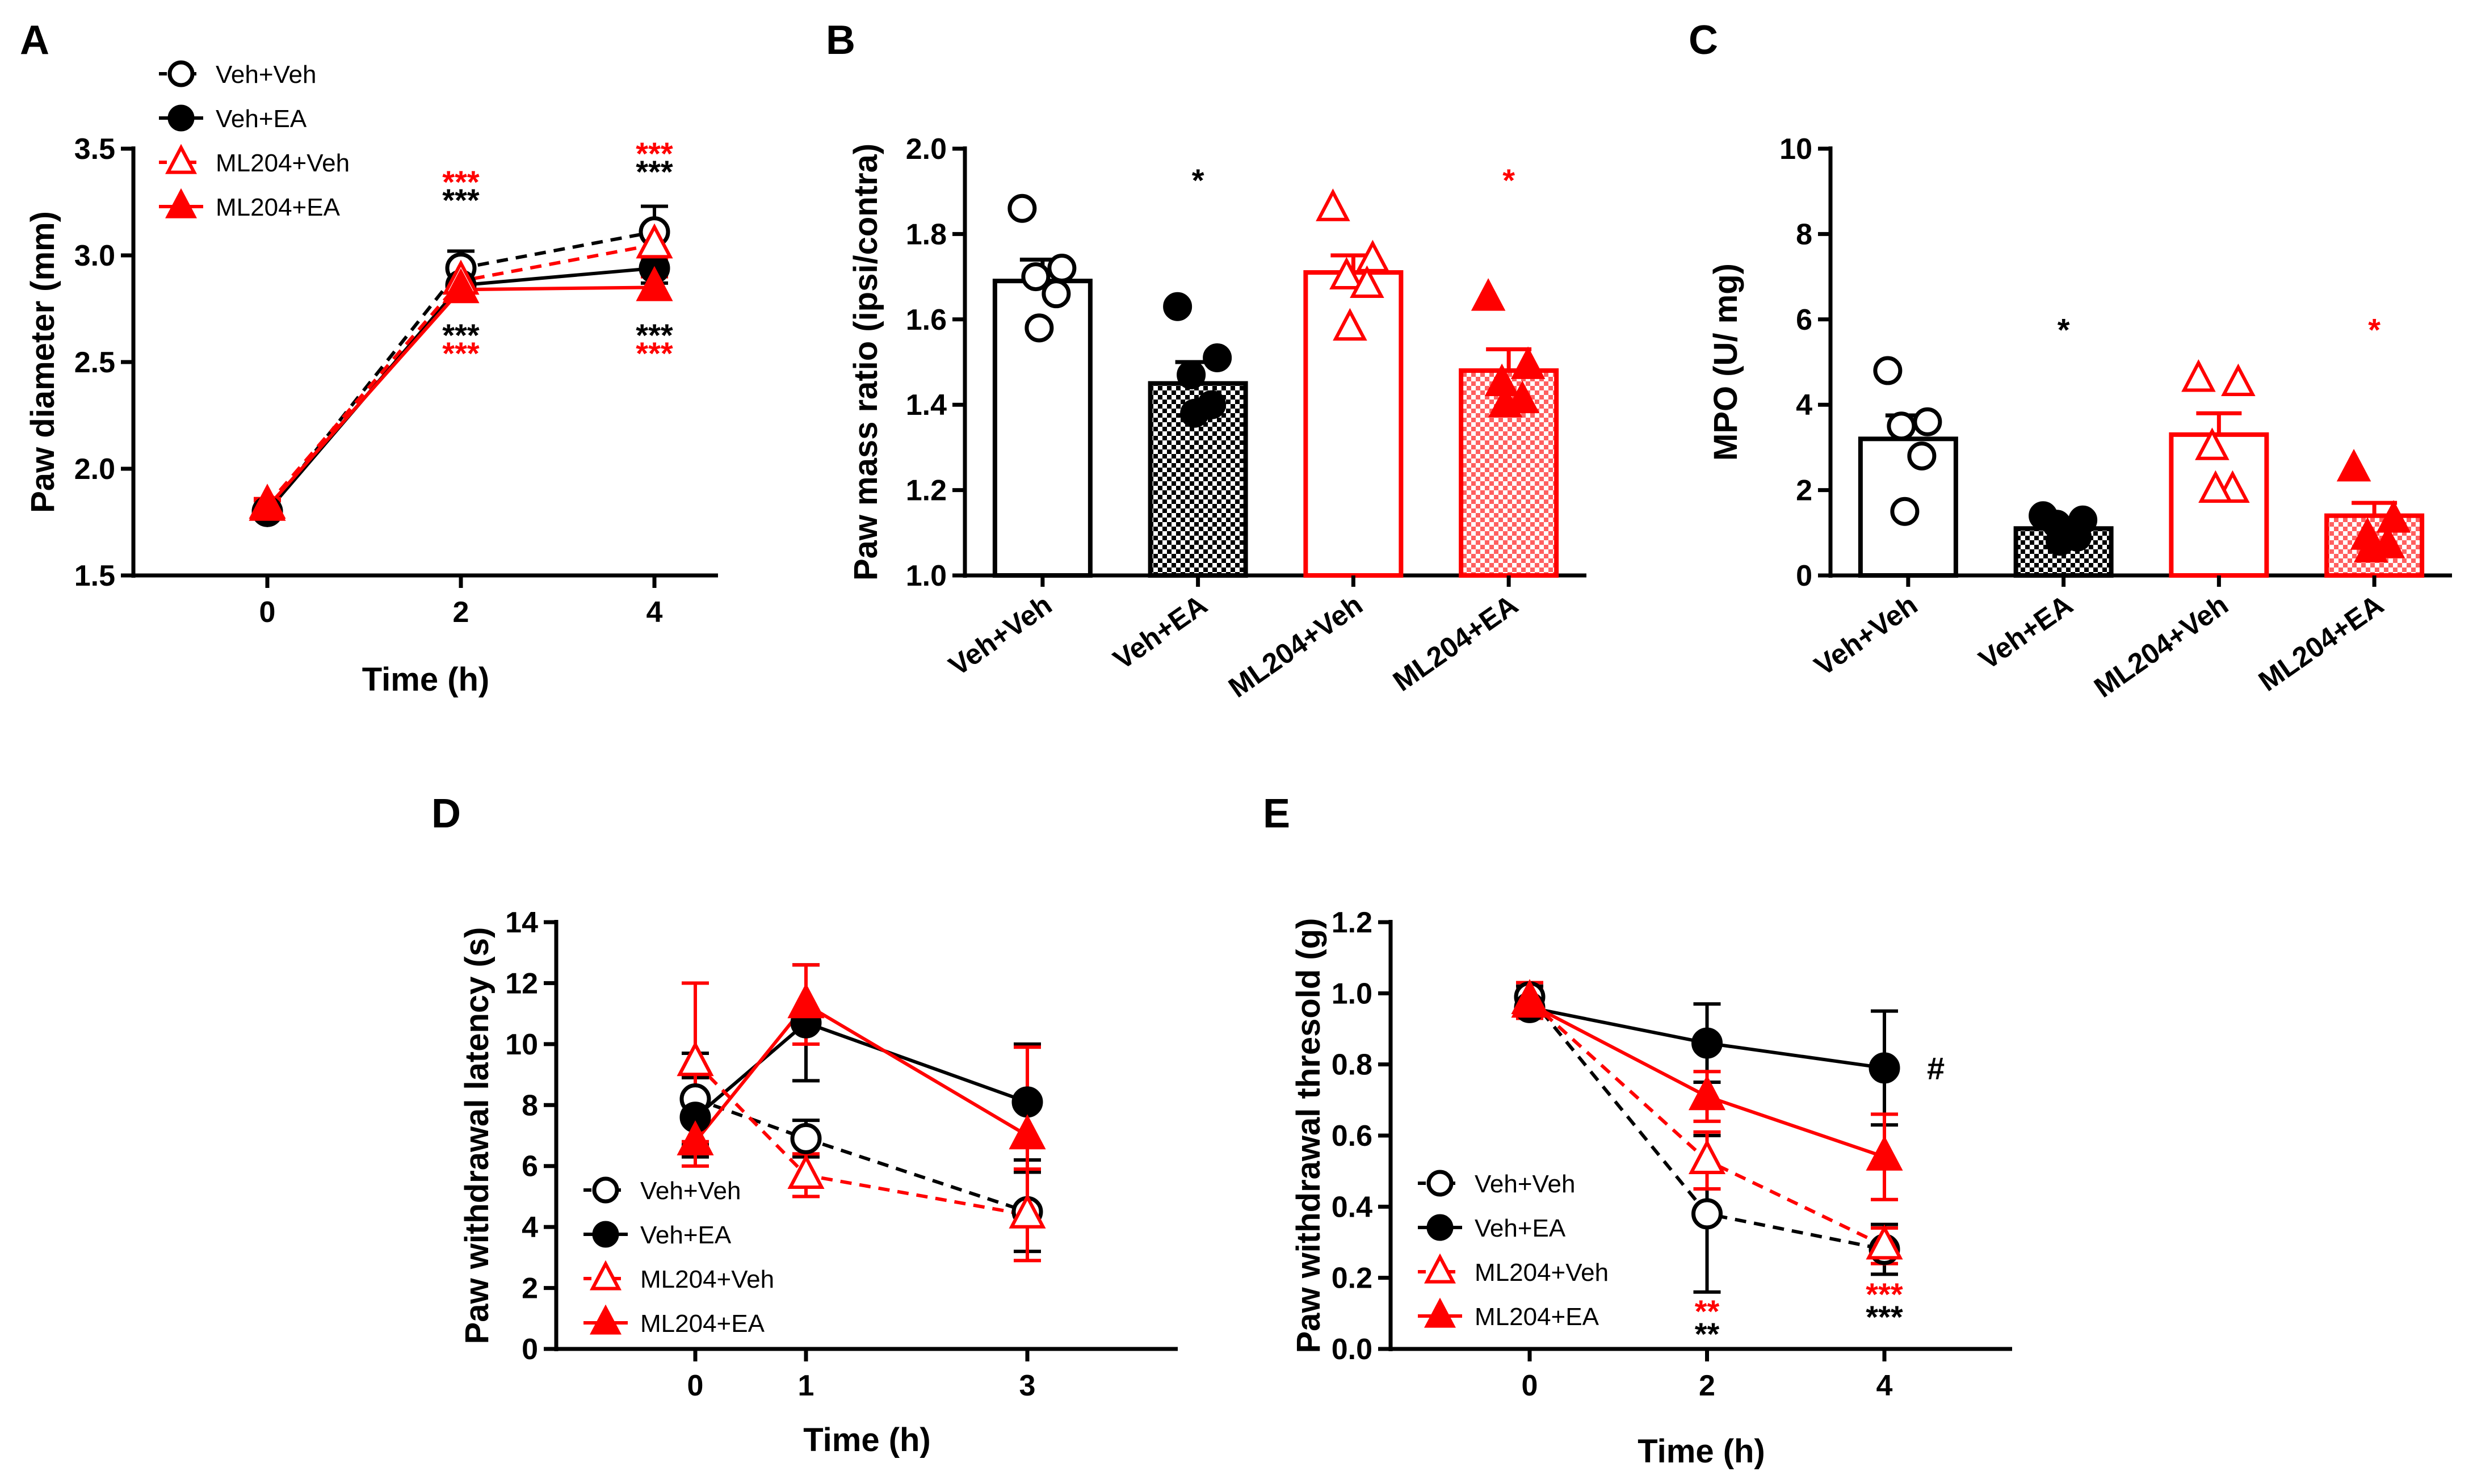  I want to click on chart-c-y-tick-label: 10, so click(1796, 150).